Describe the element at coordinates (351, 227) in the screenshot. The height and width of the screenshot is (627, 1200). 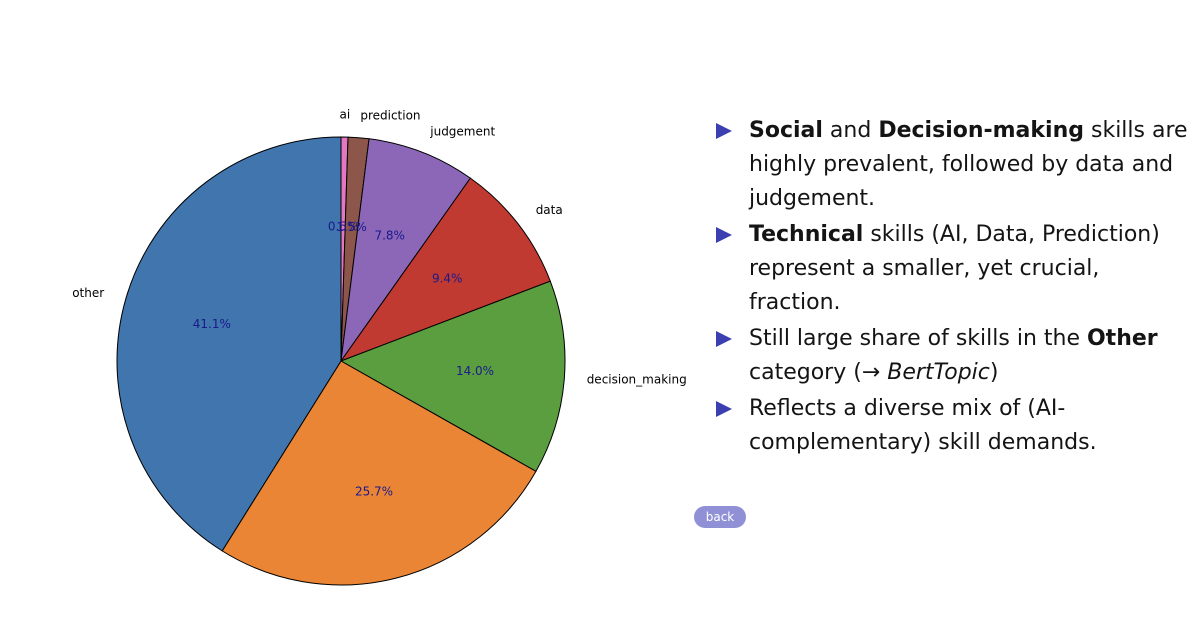
I see `slice-percent-label: 1.5%` at that location.